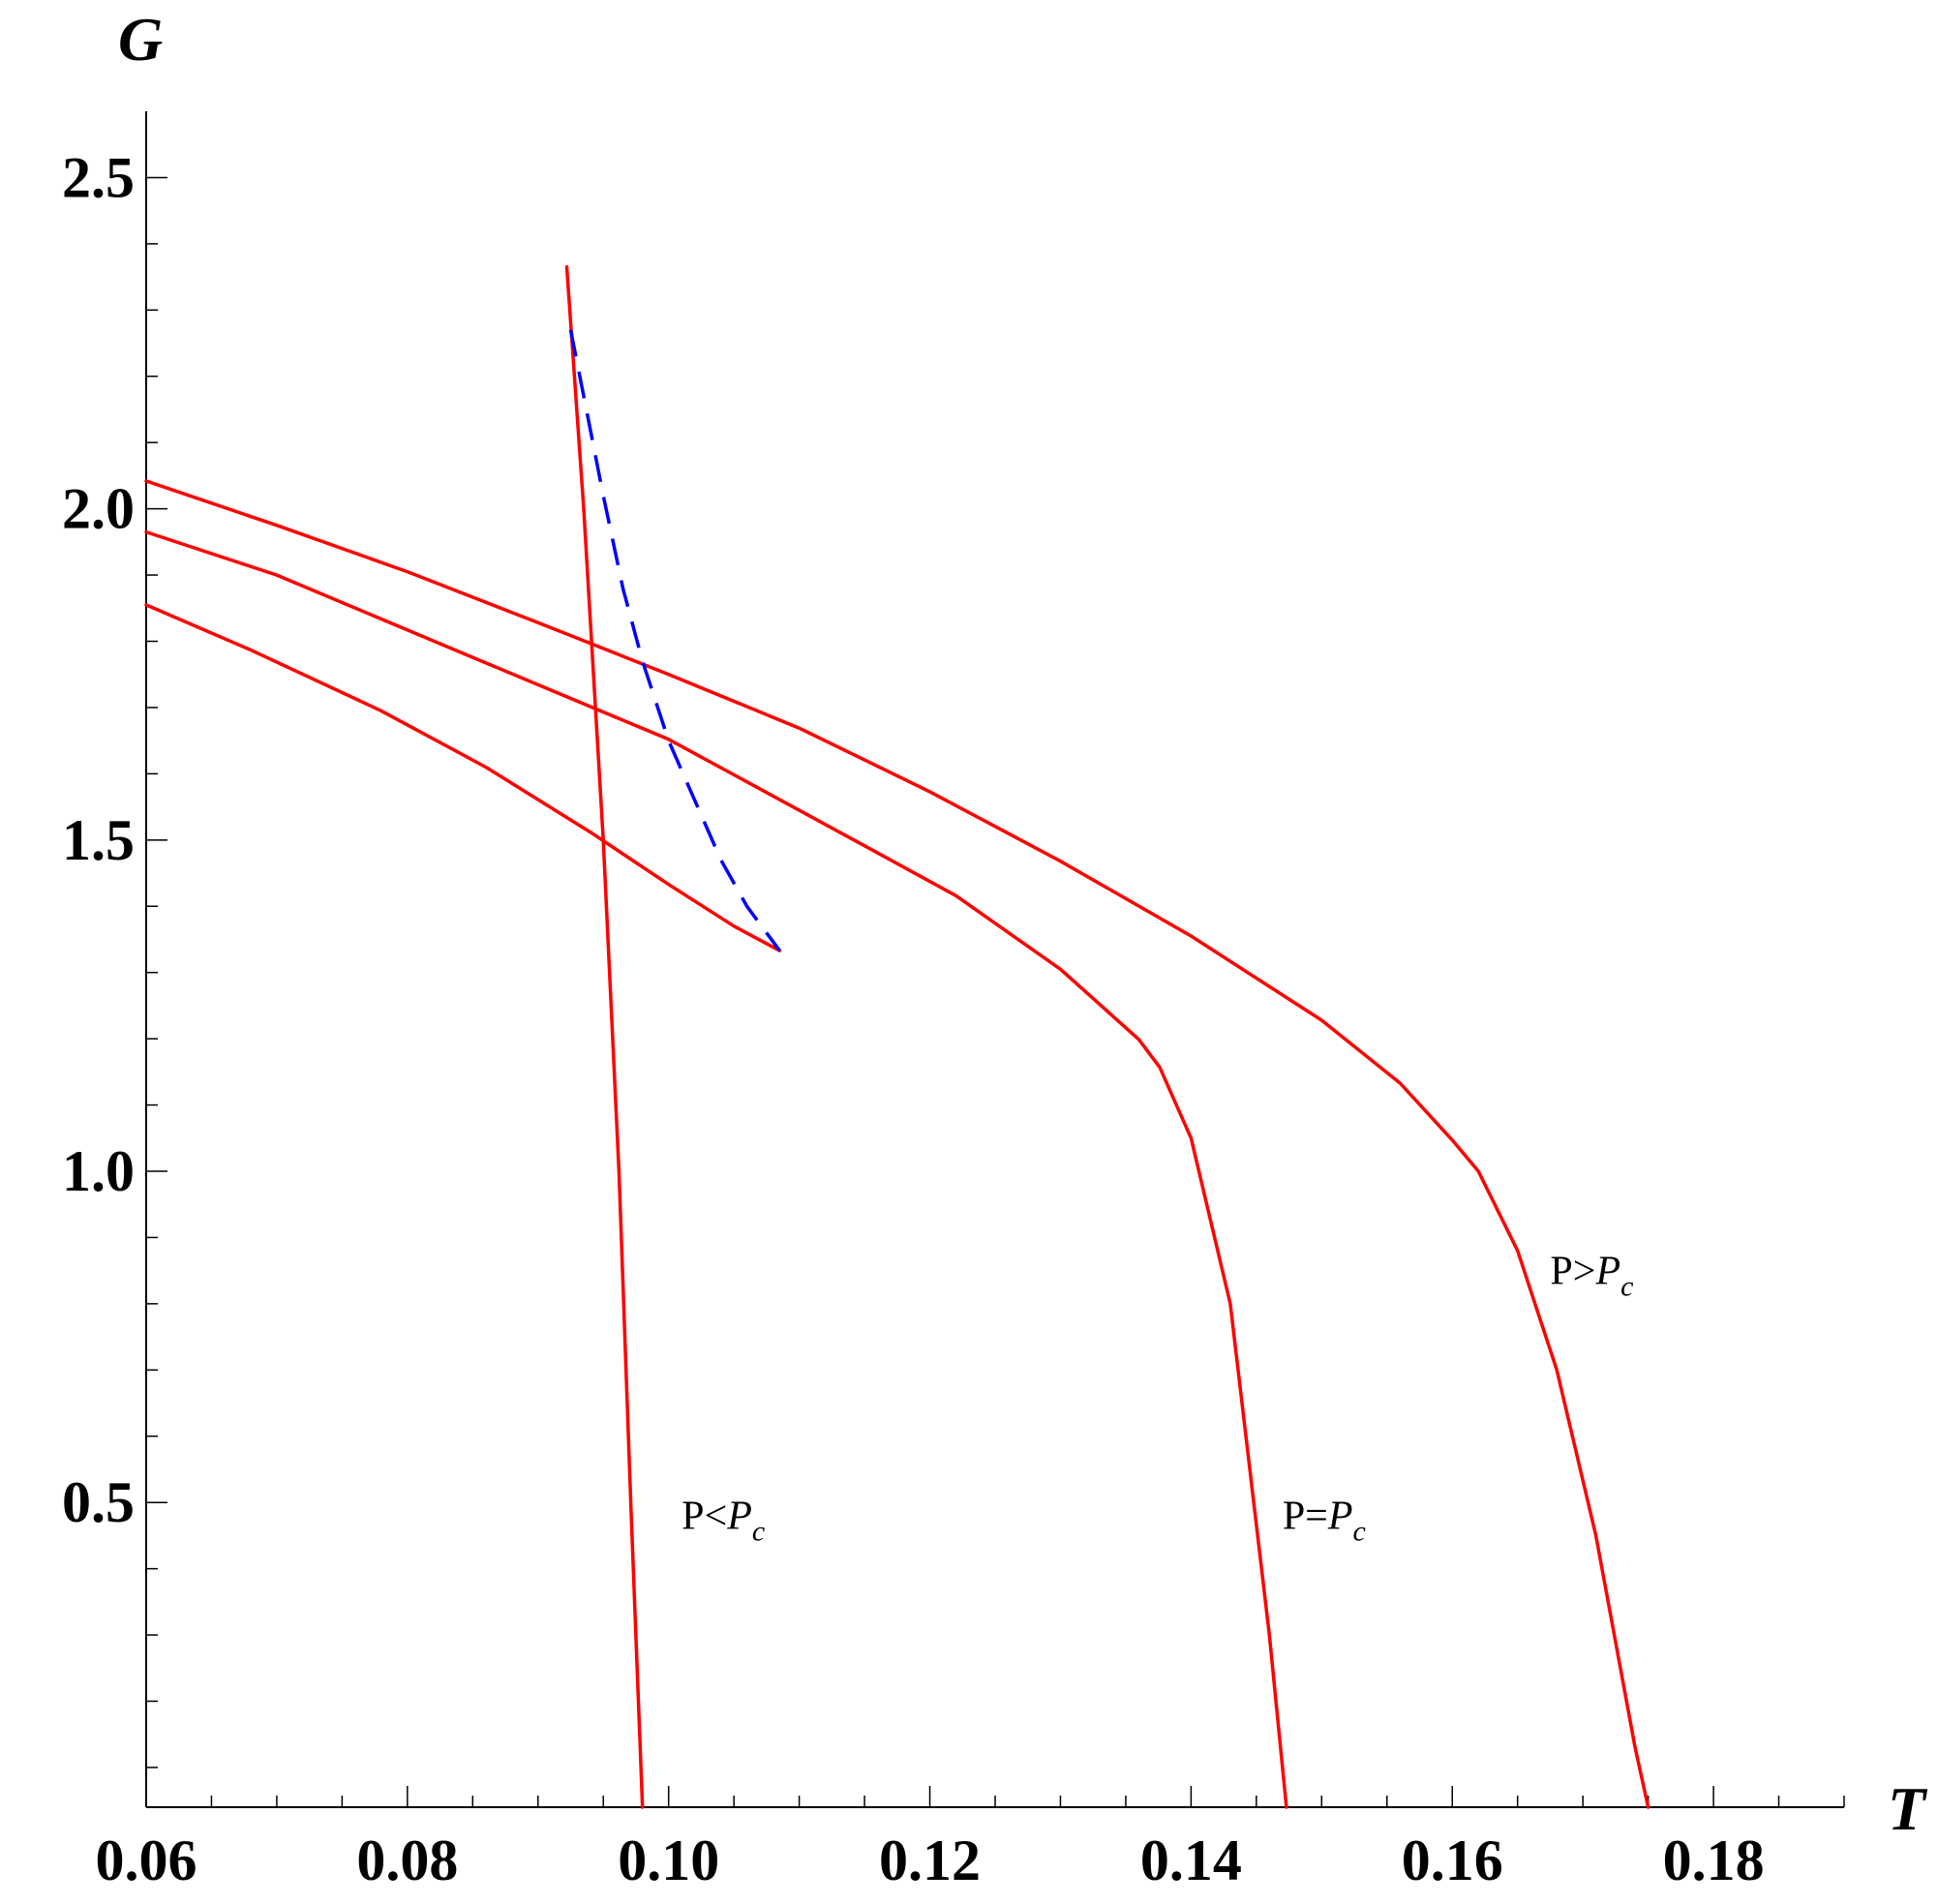  I want to click on series-annotation-2: P=Pc, so click(1324, 1522).